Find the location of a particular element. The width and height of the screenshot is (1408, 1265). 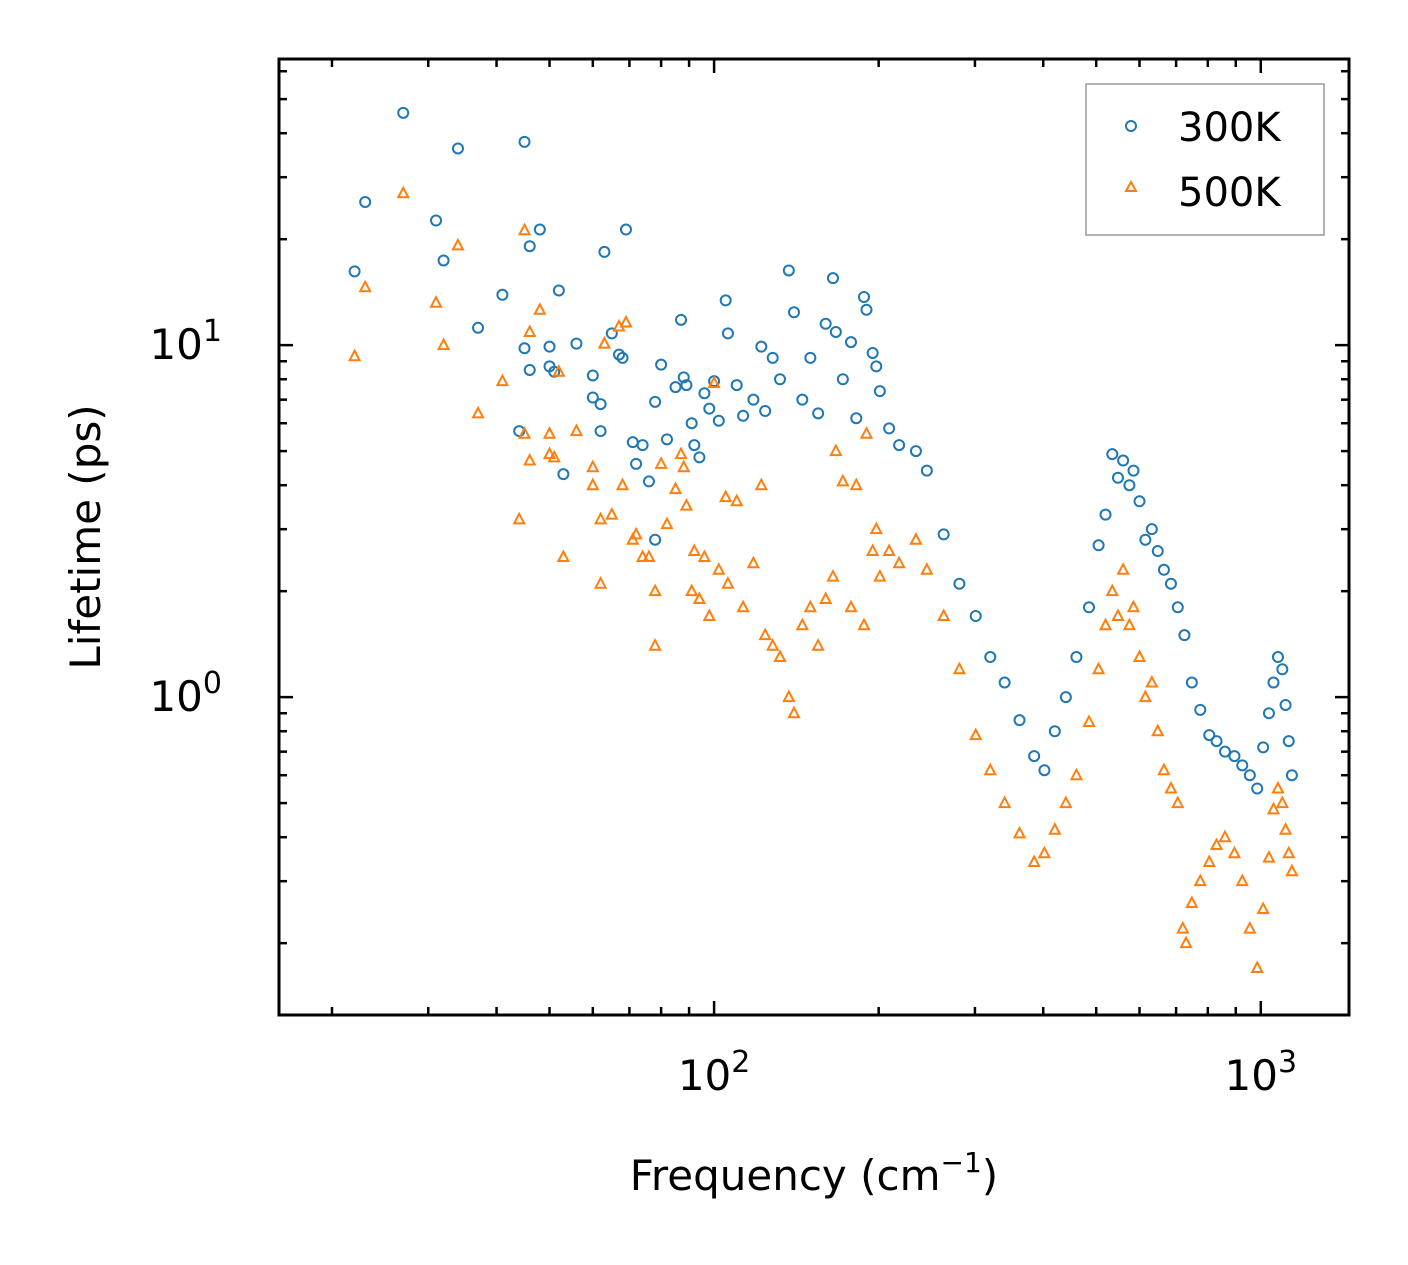

legend-box is located at coordinates (1205, 159).